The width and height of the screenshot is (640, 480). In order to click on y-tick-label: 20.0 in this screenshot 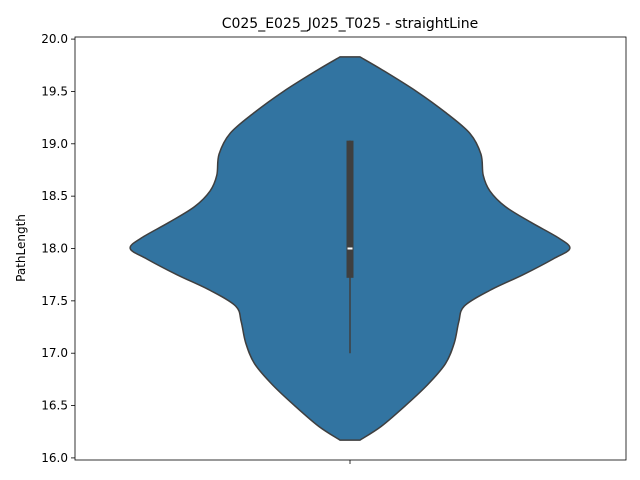, I will do `click(54, 39)`.